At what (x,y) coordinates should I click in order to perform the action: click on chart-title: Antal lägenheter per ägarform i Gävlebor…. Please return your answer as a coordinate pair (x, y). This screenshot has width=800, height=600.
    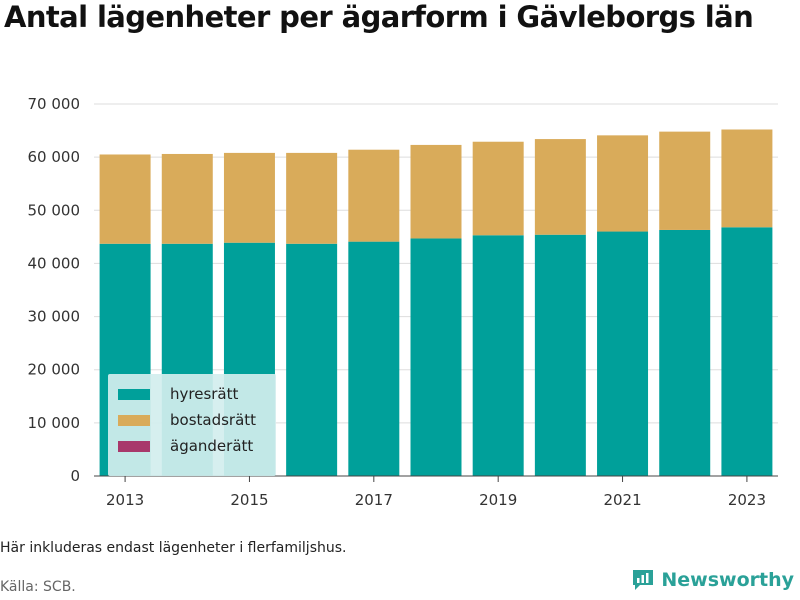
    Looking at the image, I should click on (379, 17).